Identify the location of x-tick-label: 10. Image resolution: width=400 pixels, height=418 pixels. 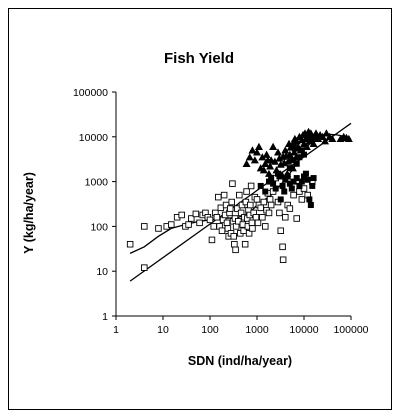
(163, 330).